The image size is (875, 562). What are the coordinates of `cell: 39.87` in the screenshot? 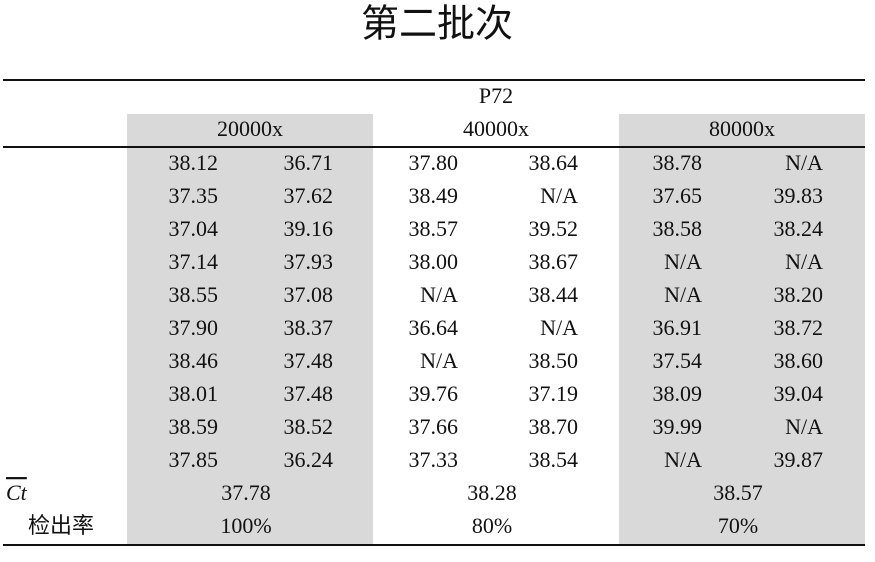 It's located at (799, 459).